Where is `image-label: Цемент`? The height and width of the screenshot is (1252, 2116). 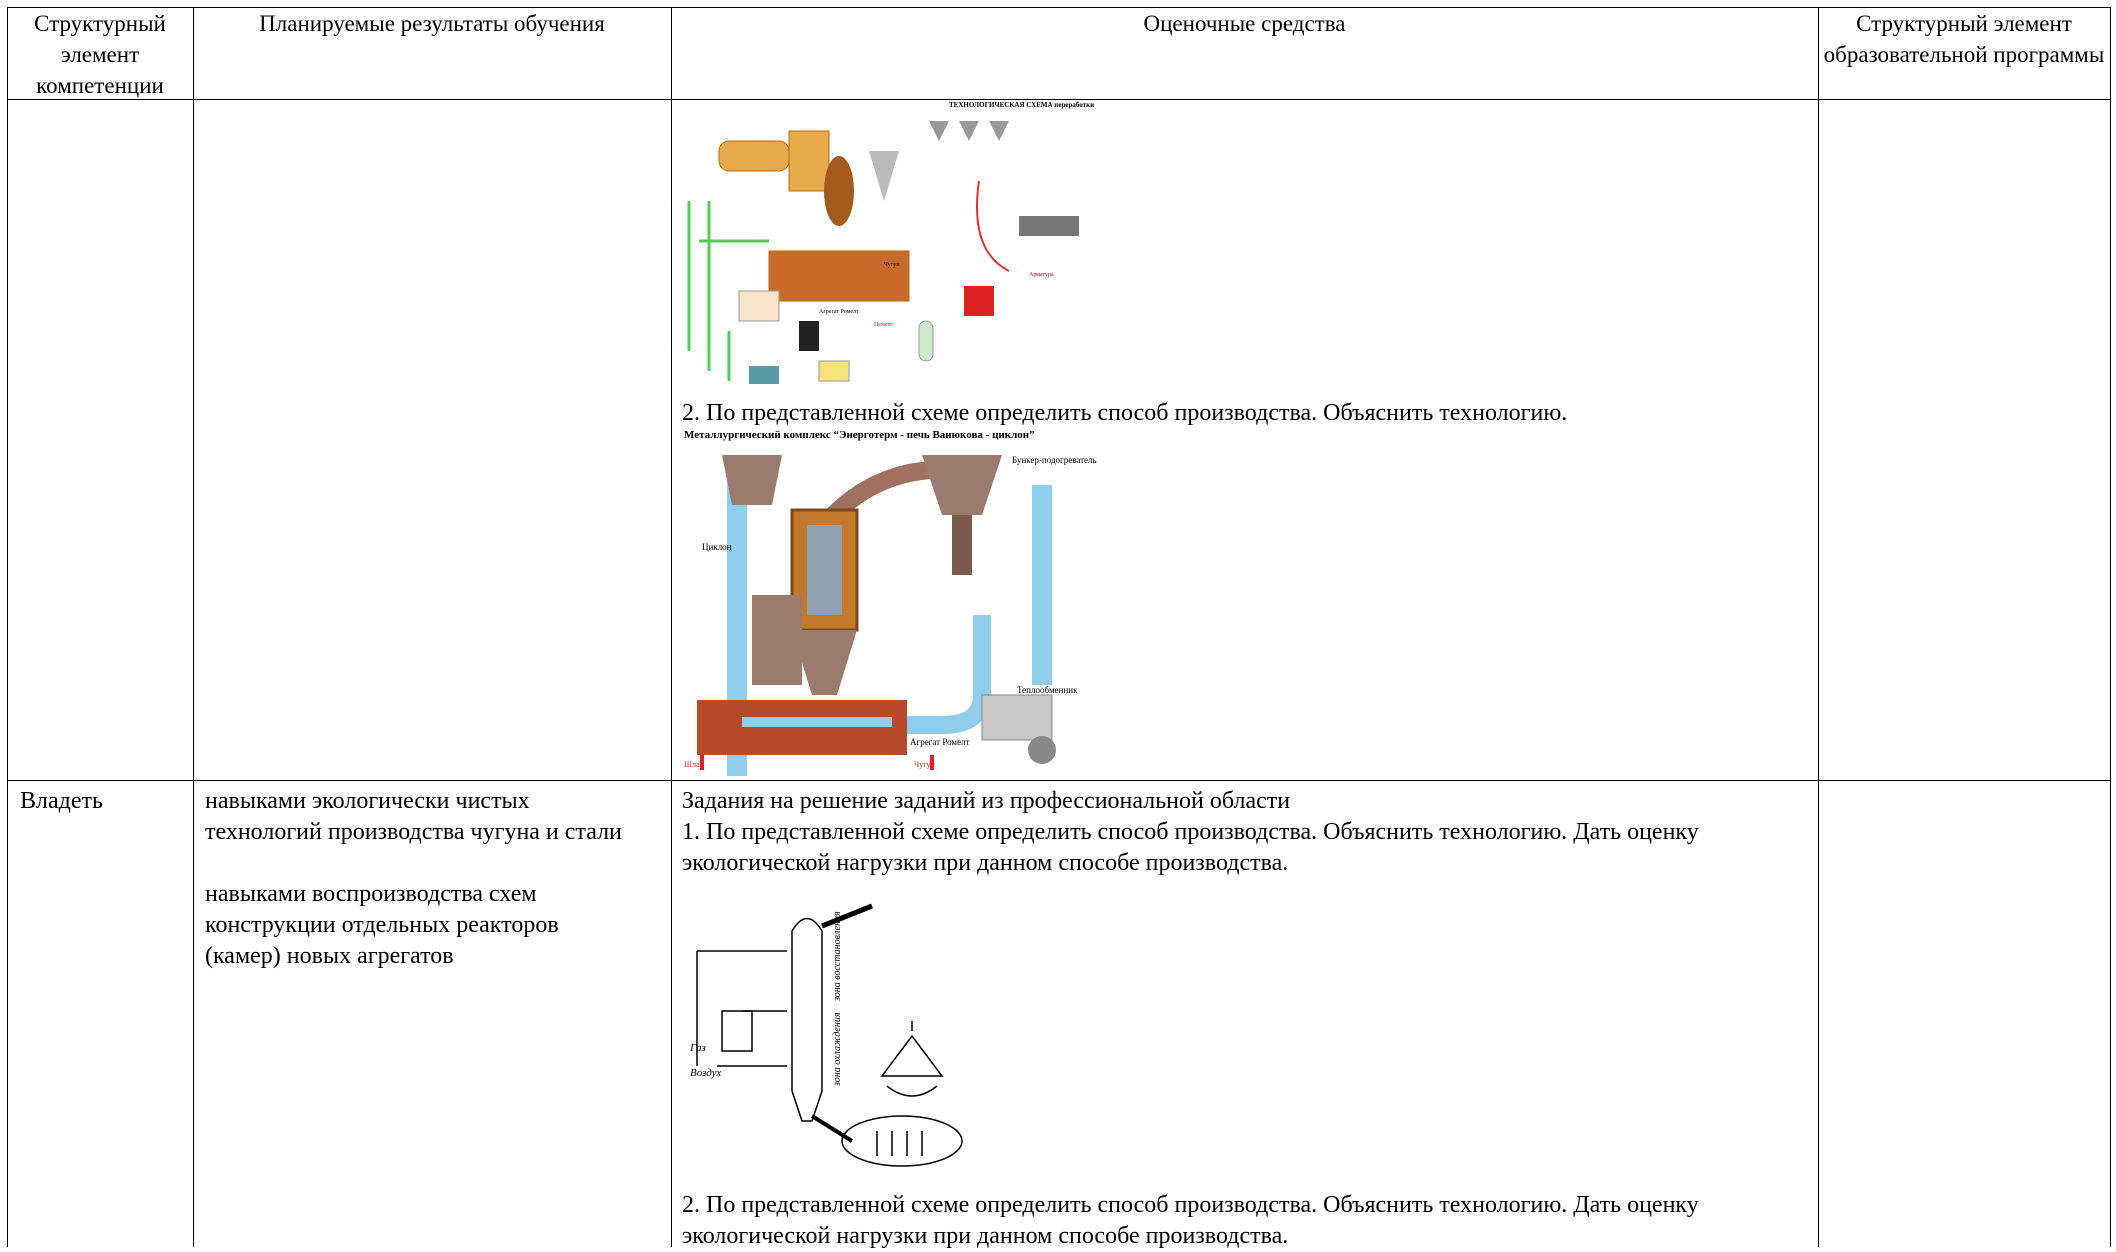
image-label: Цемент is located at coordinates (884, 325).